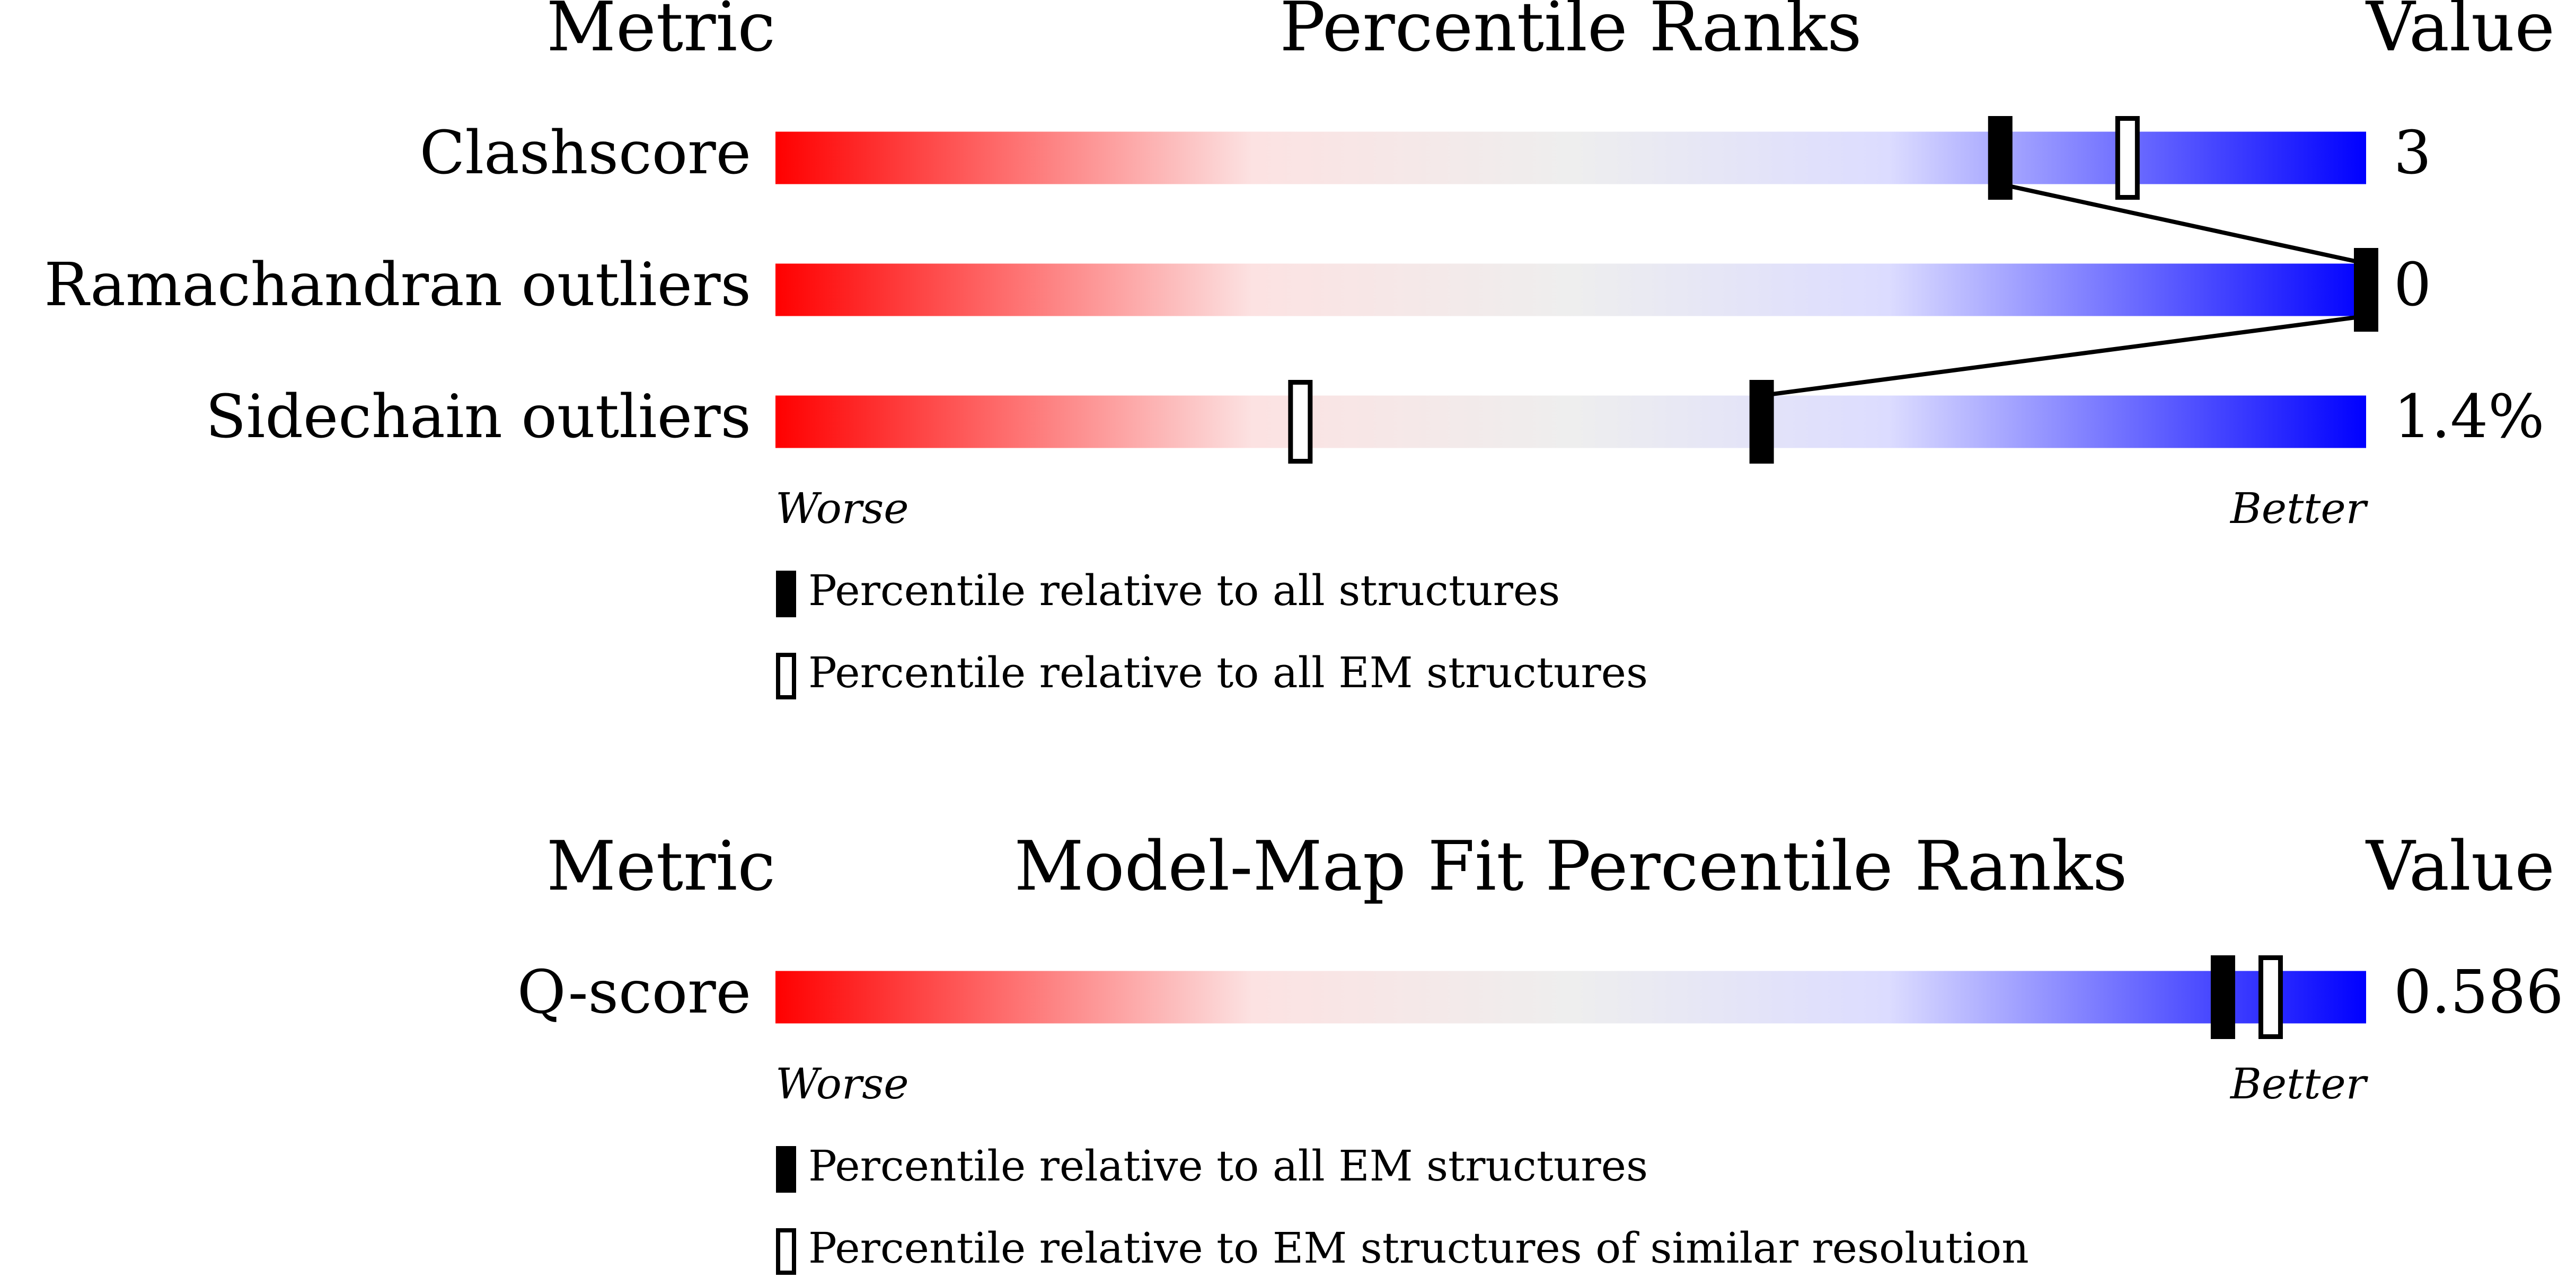  Describe the element at coordinates (2412, 285) in the screenshot. I see `metric-value: 0` at that location.